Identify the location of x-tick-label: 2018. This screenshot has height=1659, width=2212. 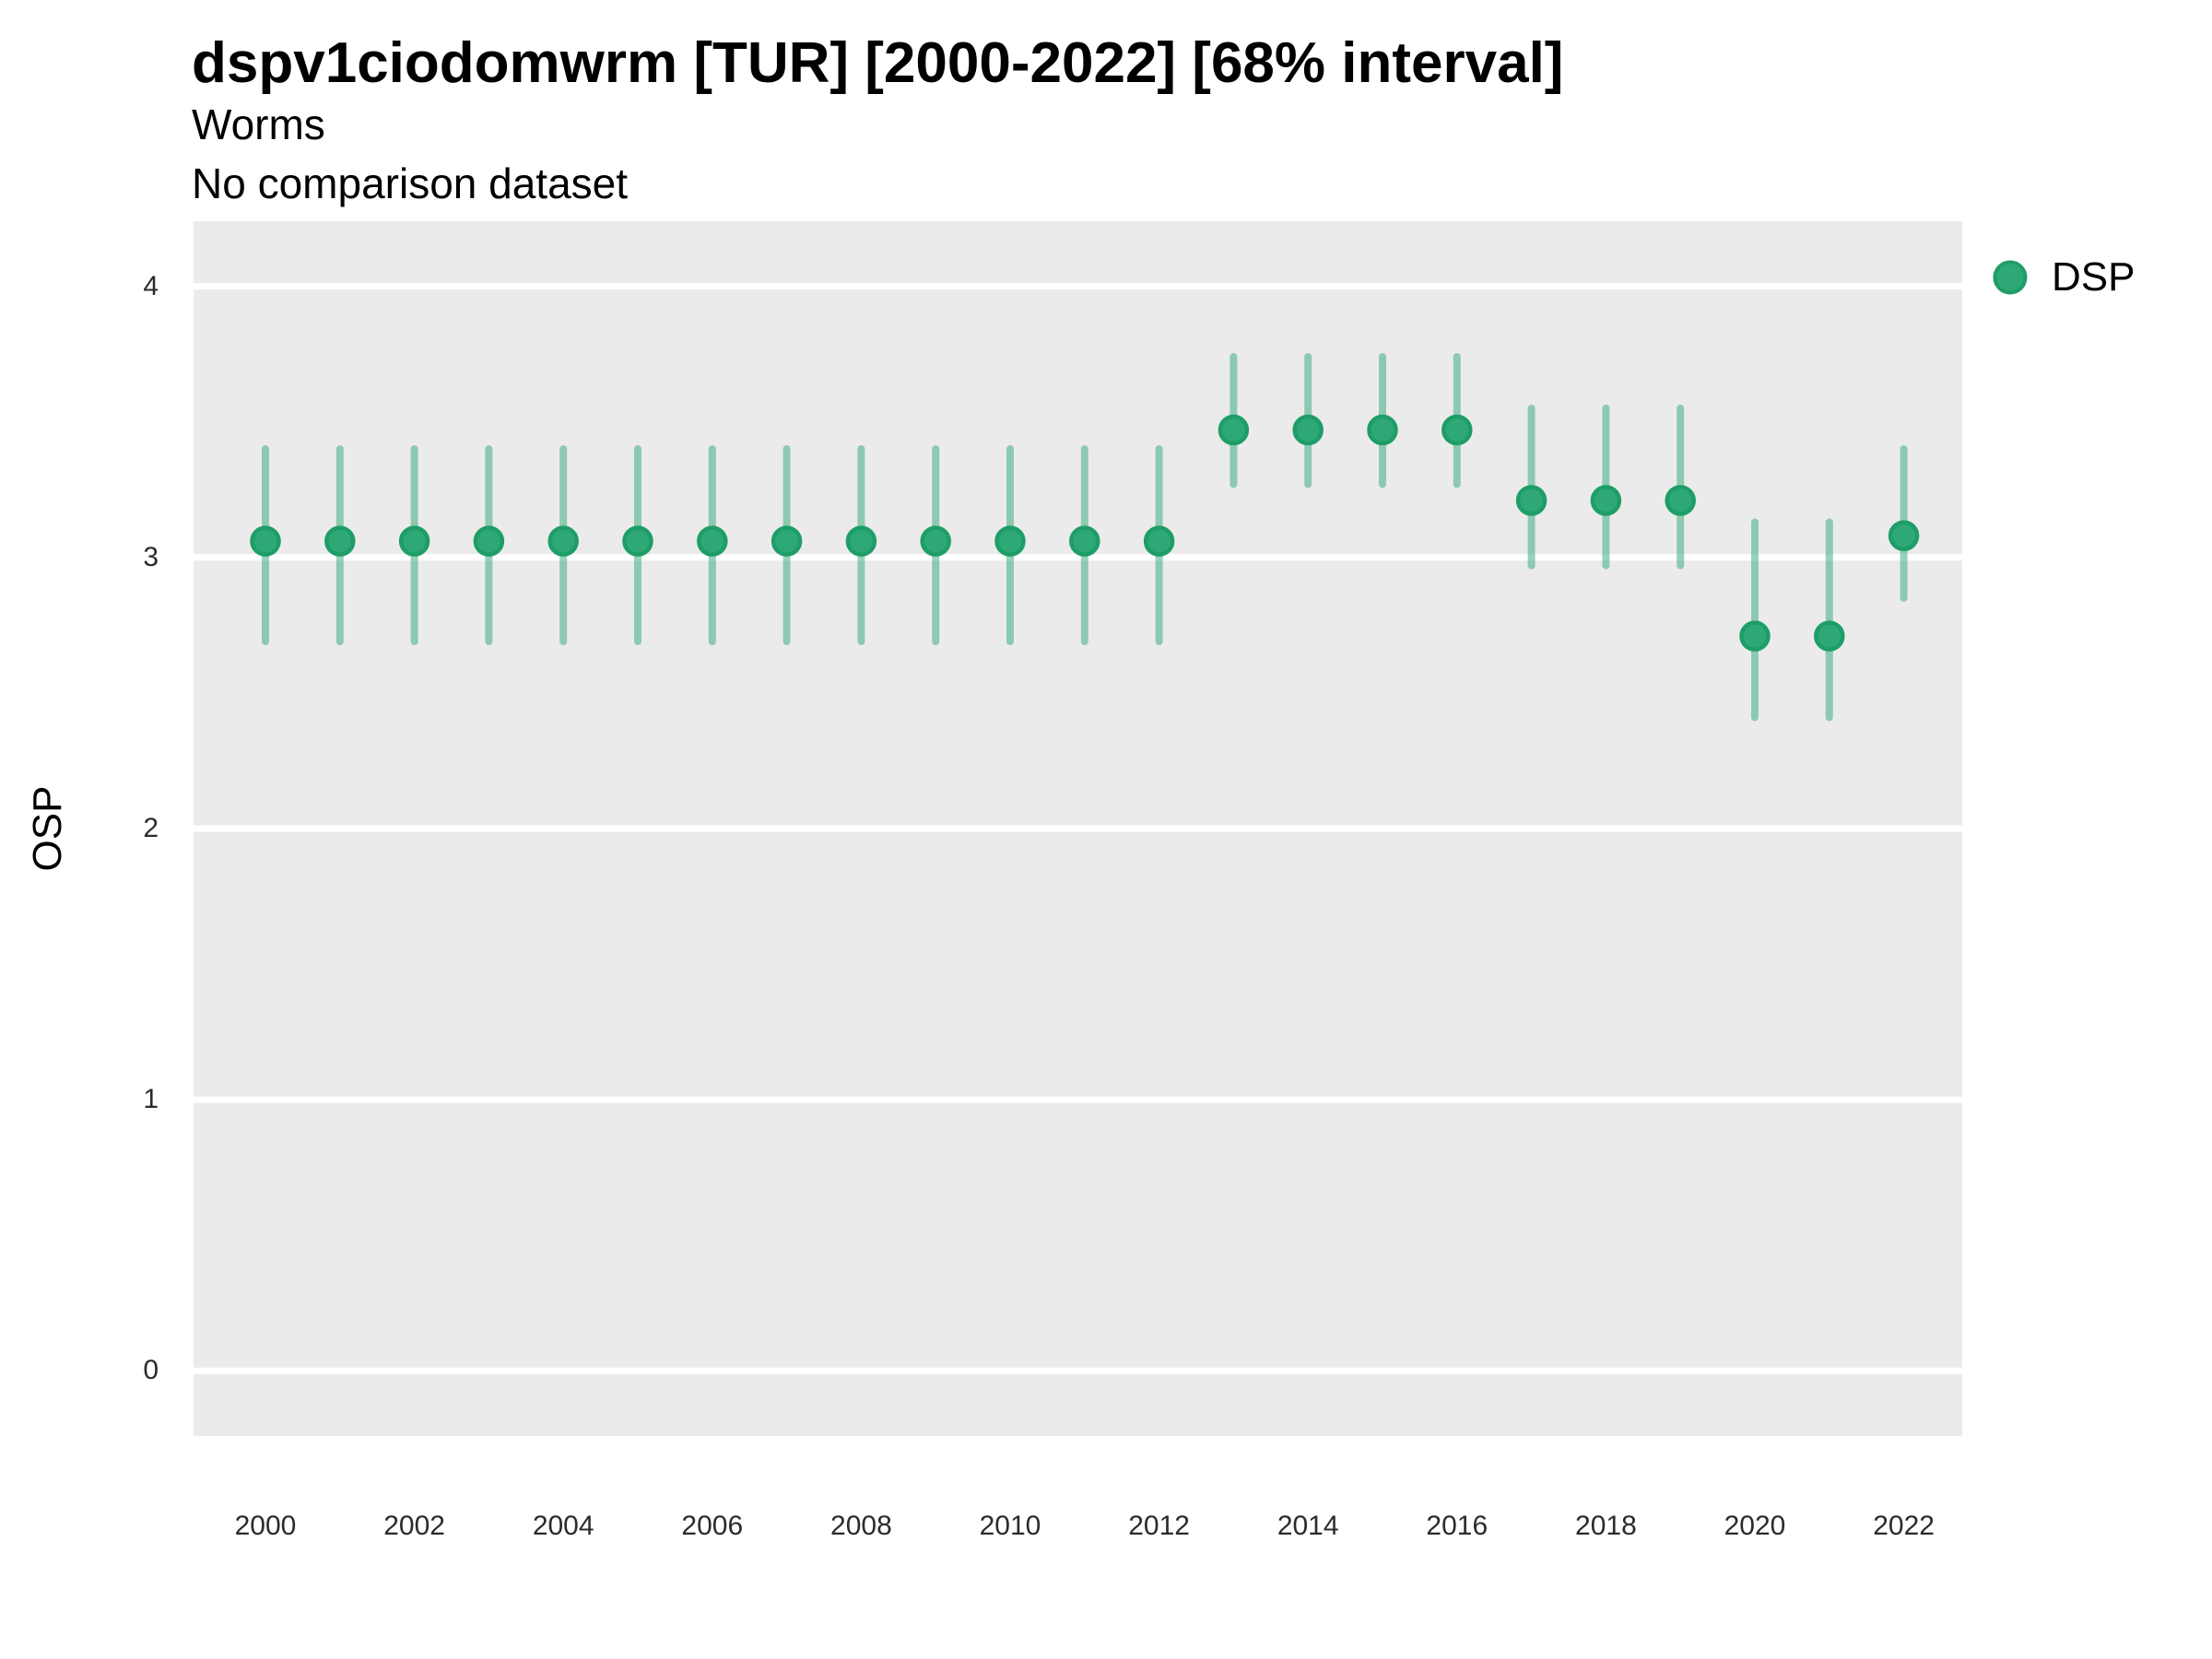
(1606, 1526).